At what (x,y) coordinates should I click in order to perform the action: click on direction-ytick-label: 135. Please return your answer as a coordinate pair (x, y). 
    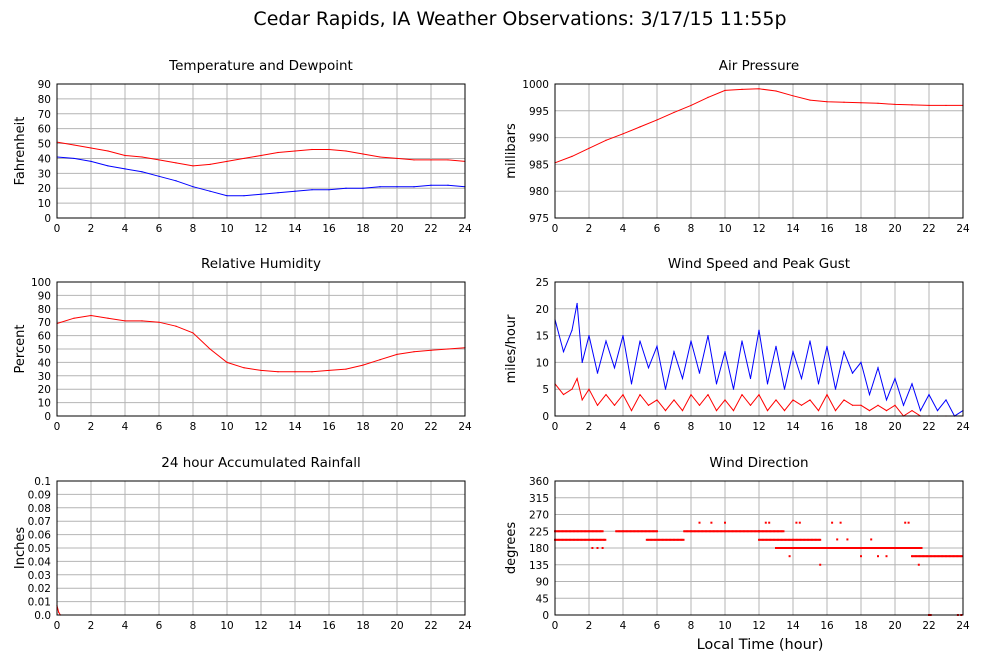
    Looking at the image, I should click on (539, 566).